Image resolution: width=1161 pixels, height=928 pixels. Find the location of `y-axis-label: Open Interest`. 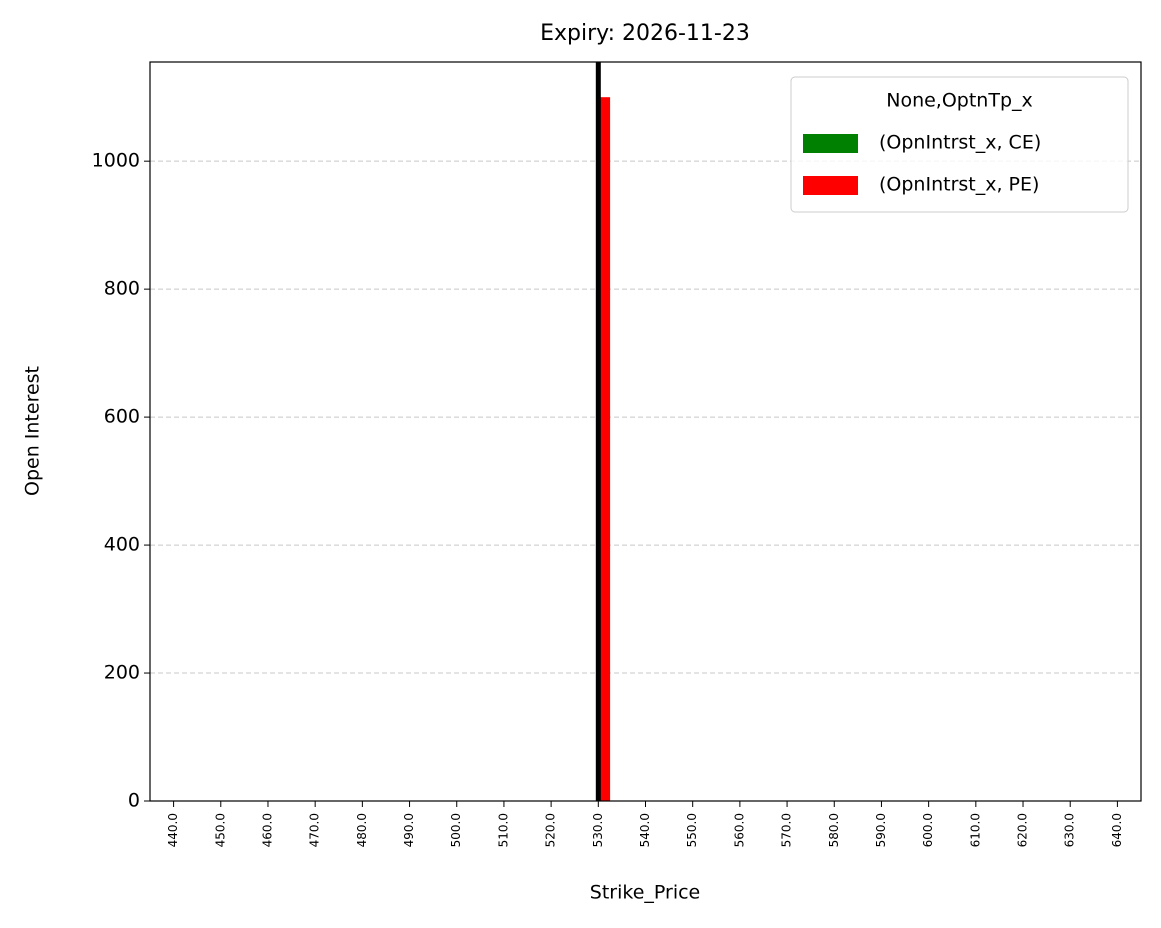

y-axis-label: Open Interest is located at coordinates (33, 431).